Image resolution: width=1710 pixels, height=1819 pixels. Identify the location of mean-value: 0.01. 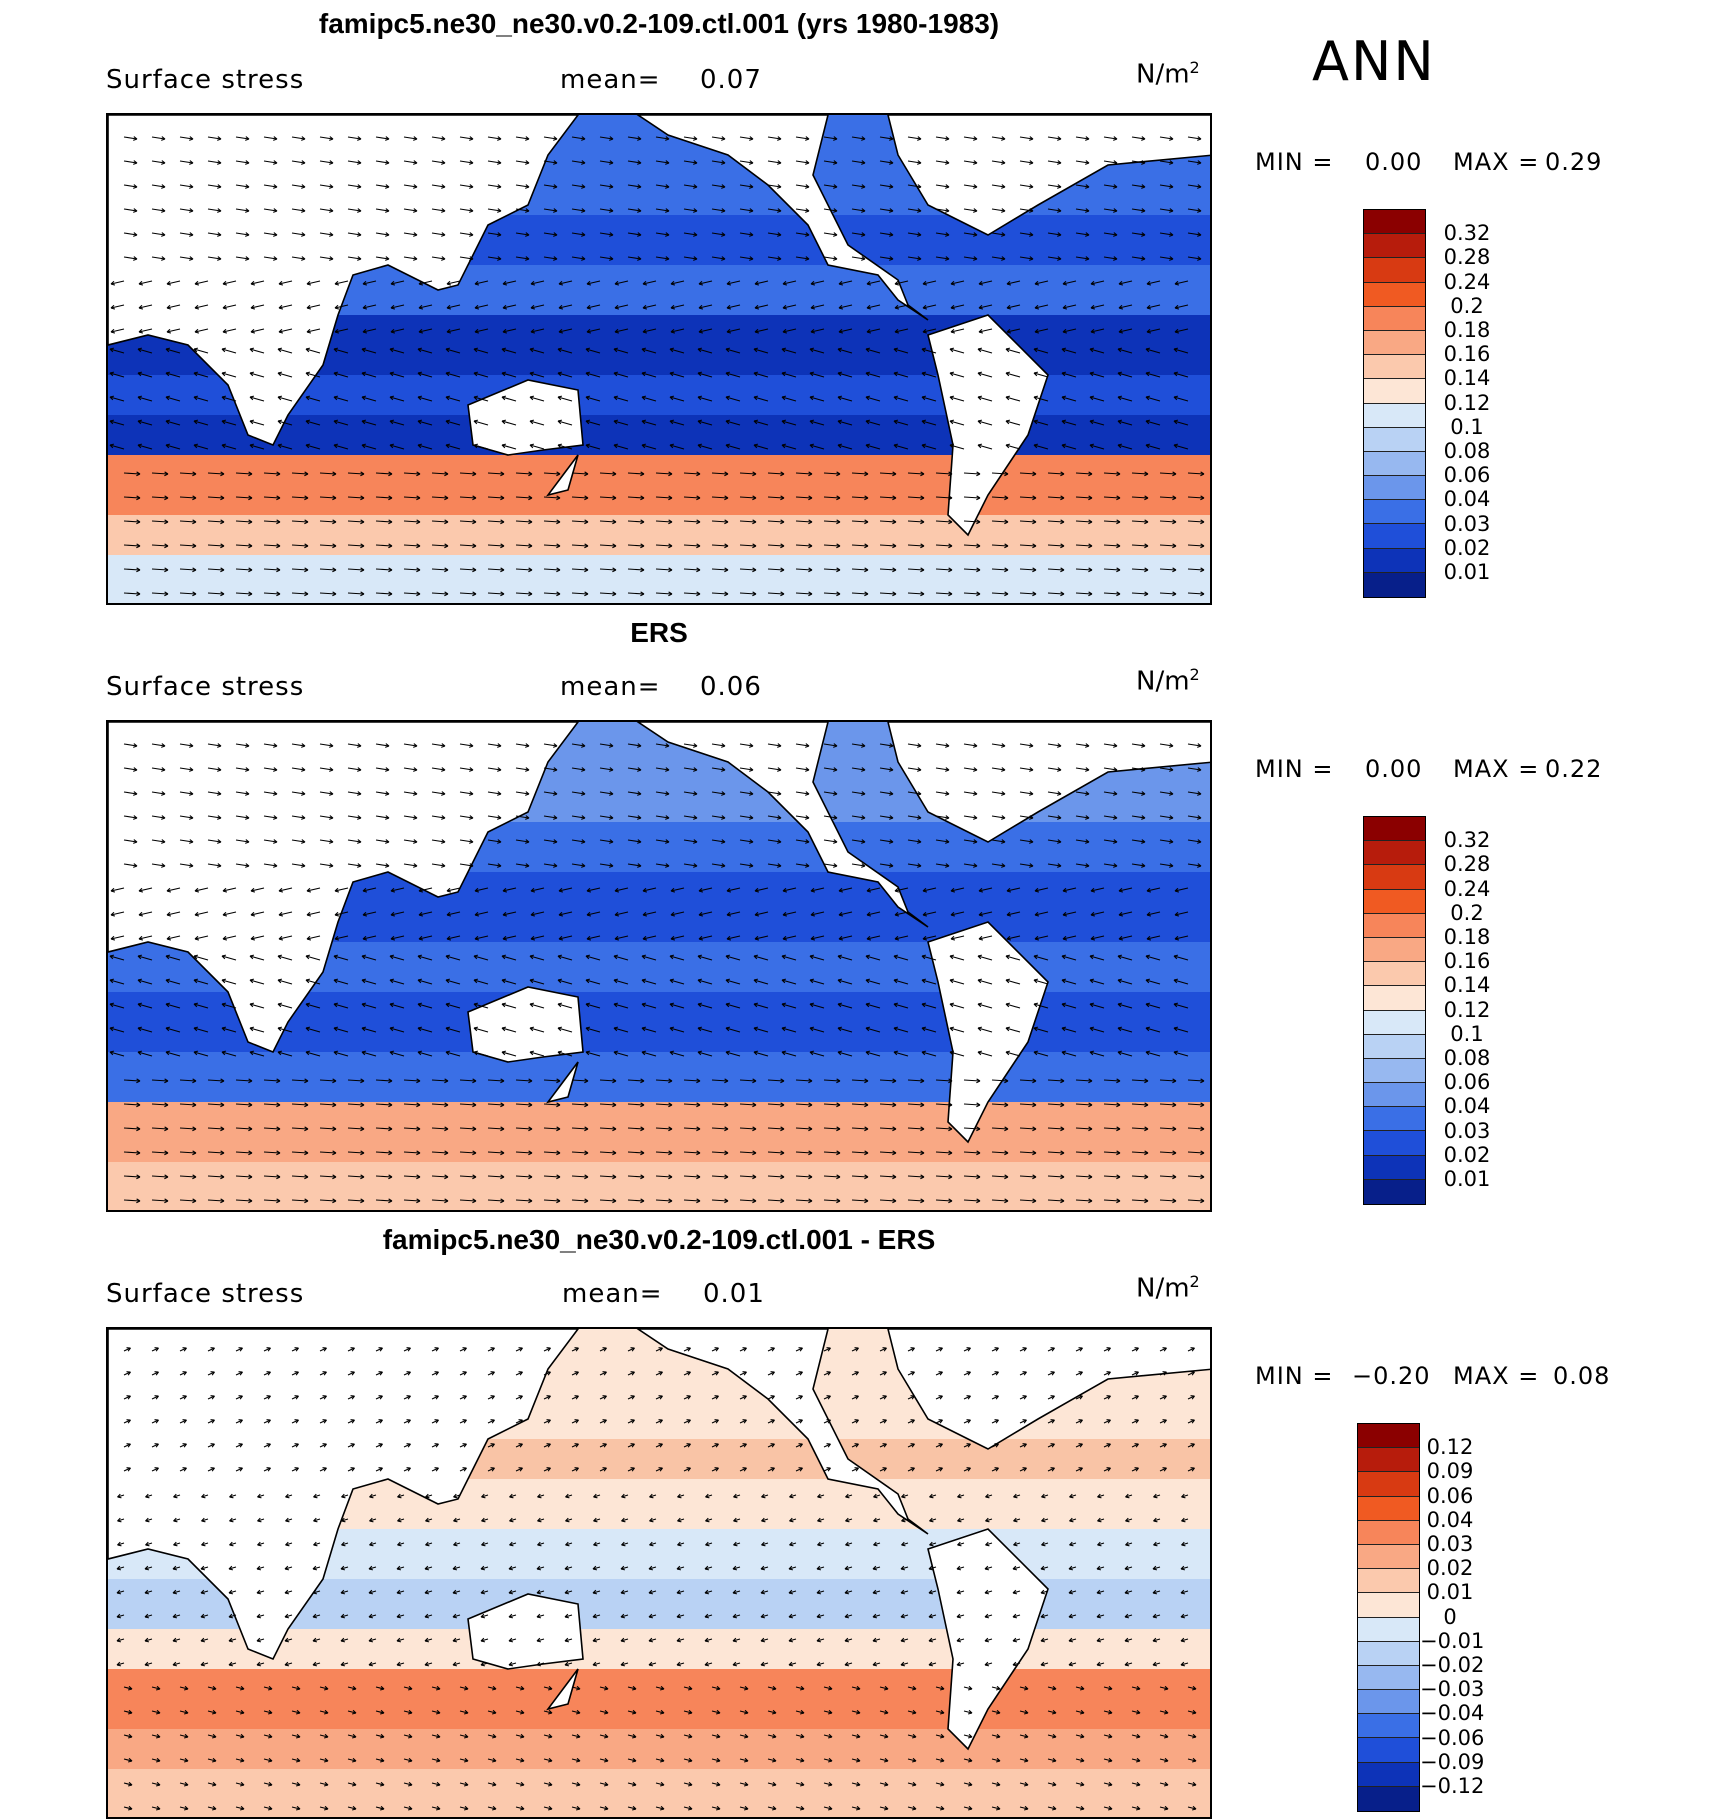
(734, 1294).